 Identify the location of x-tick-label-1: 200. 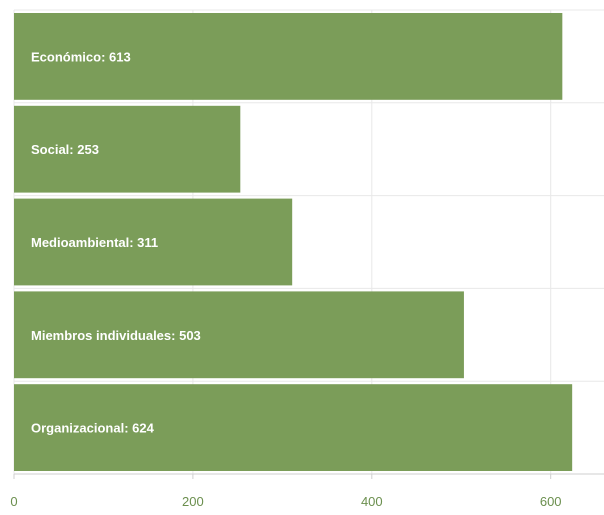
(193, 501).